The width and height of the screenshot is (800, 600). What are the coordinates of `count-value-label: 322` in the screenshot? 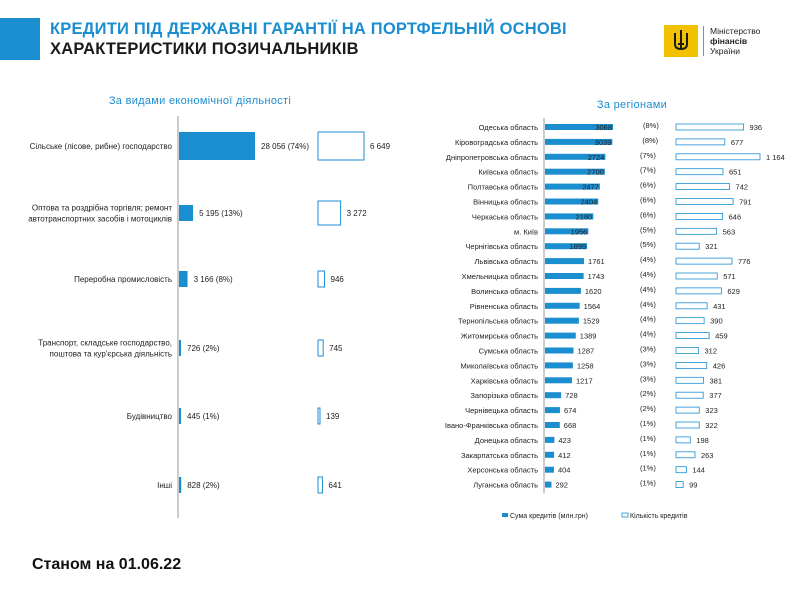 It's located at (711, 425).